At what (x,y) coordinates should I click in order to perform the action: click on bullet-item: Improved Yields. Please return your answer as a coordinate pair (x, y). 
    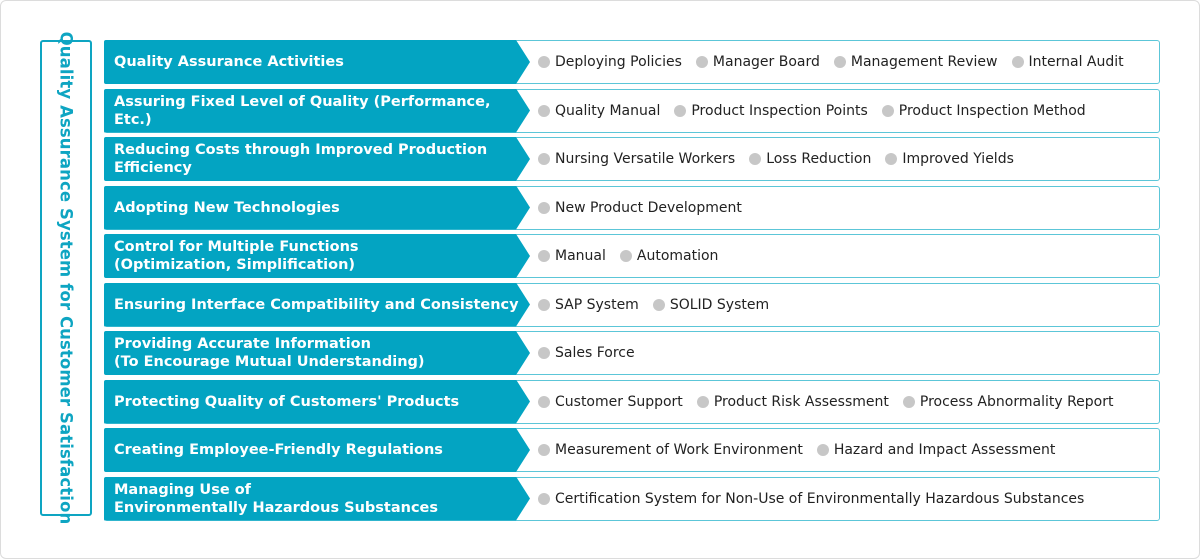
    Looking at the image, I should click on (949, 159).